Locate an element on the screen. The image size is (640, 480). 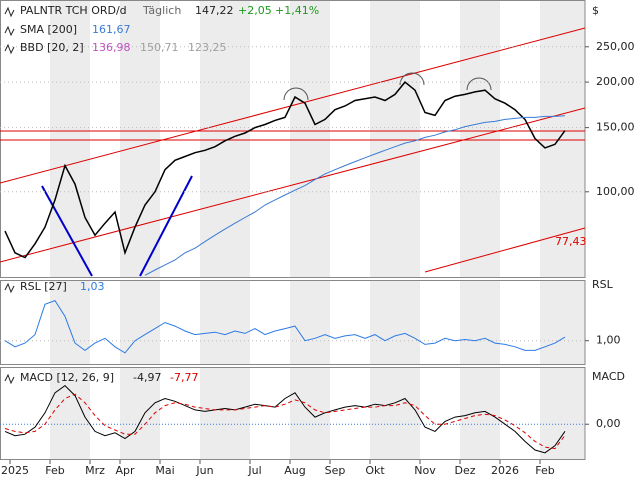
legend-value: -7,77 is located at coordinates (184, 377).